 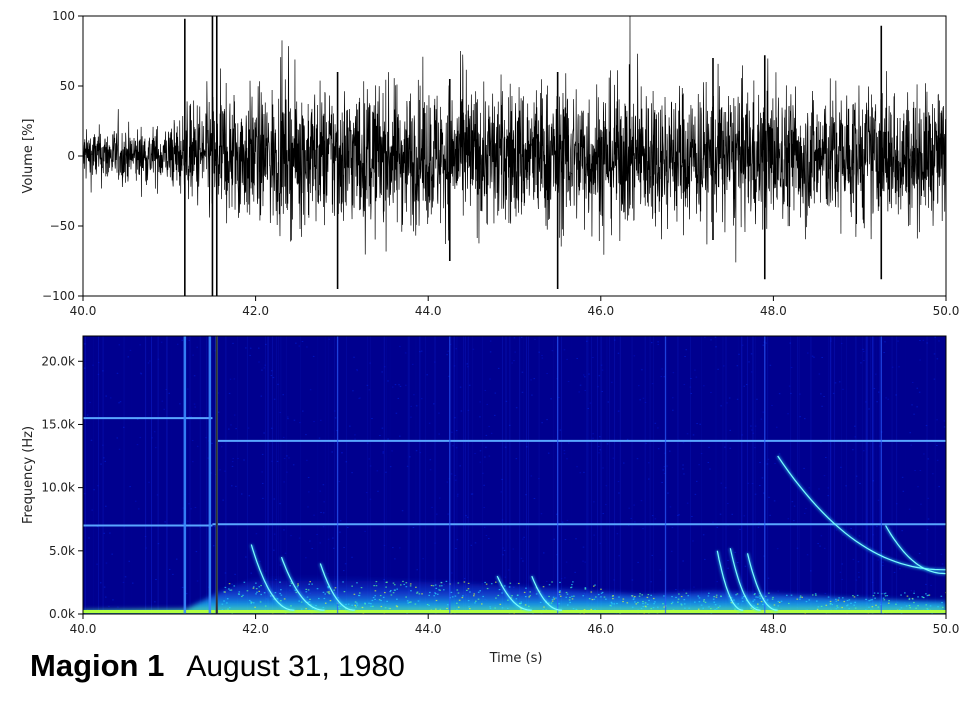 I want to click on caption: Magion 1 August 31, 1980, so click(x=217, y=666).